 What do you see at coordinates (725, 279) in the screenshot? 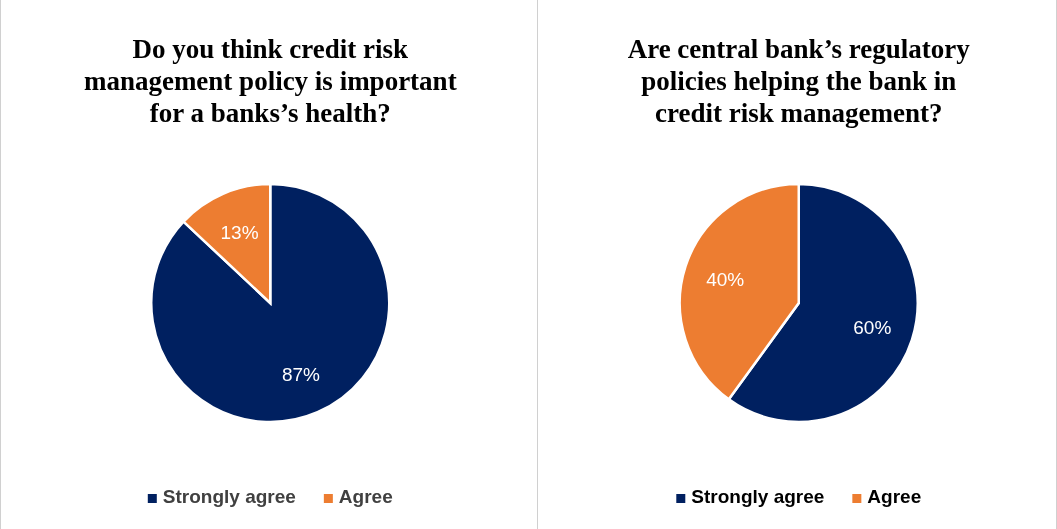
I see `data-label: 40%` at bounding box center [725, 279].